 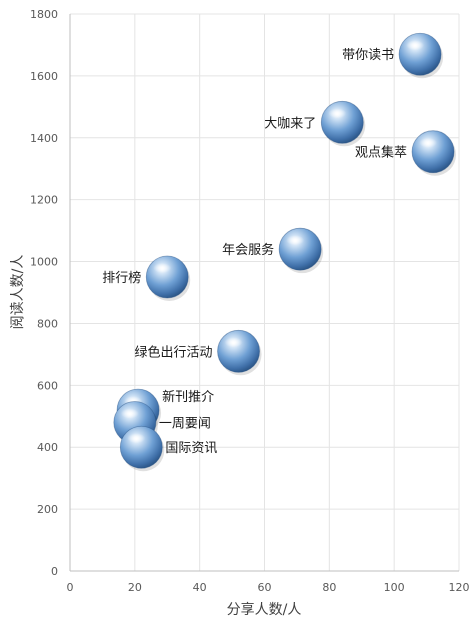 What do you see at coordinates (47, 509) in the screenshot?
I see `y-tick-label: 200` at bounding box center [47, 509].